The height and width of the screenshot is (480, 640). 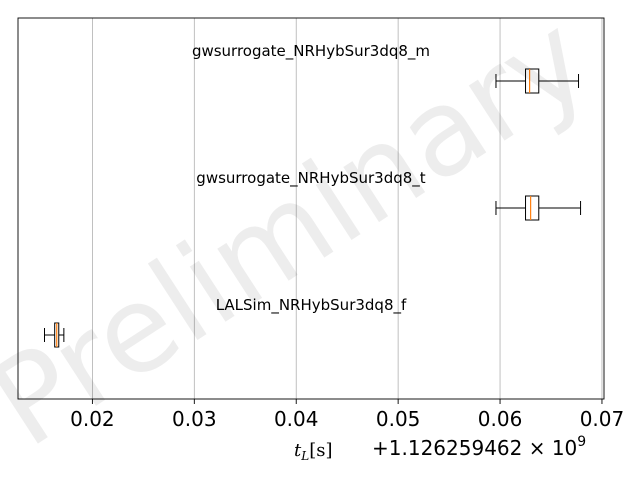 I want to click on x-tick-label: 0.03, so click(x=194, y=419).